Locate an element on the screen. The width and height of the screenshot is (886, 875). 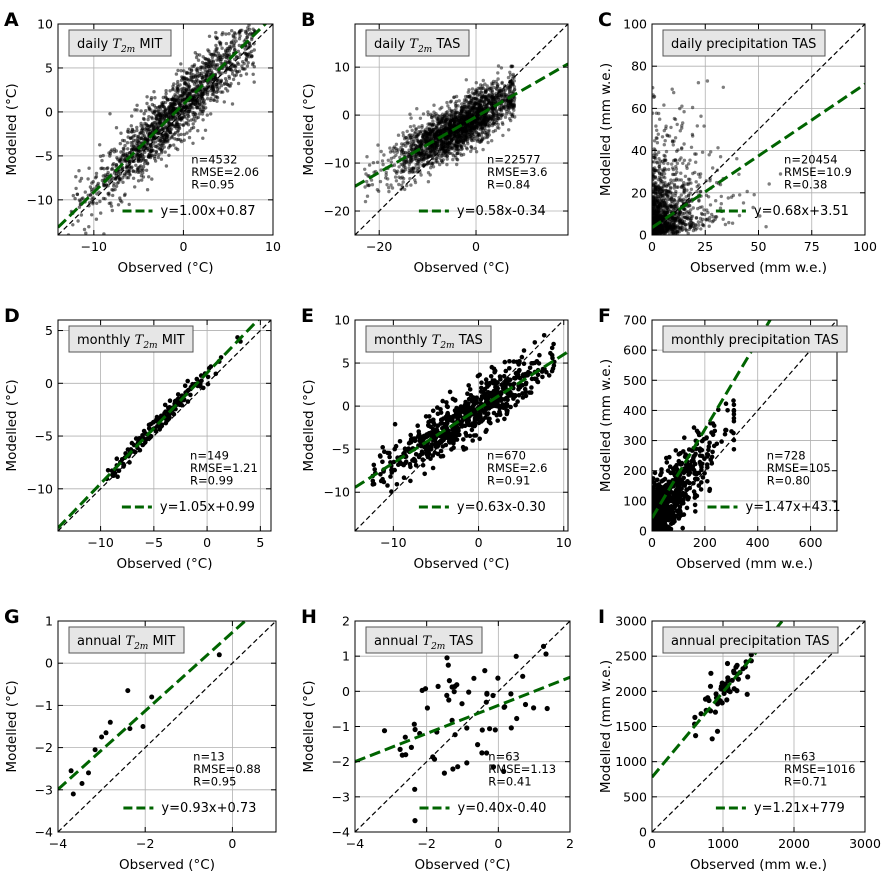
y-tick-label: 20 is located at coordinates (639, 192).